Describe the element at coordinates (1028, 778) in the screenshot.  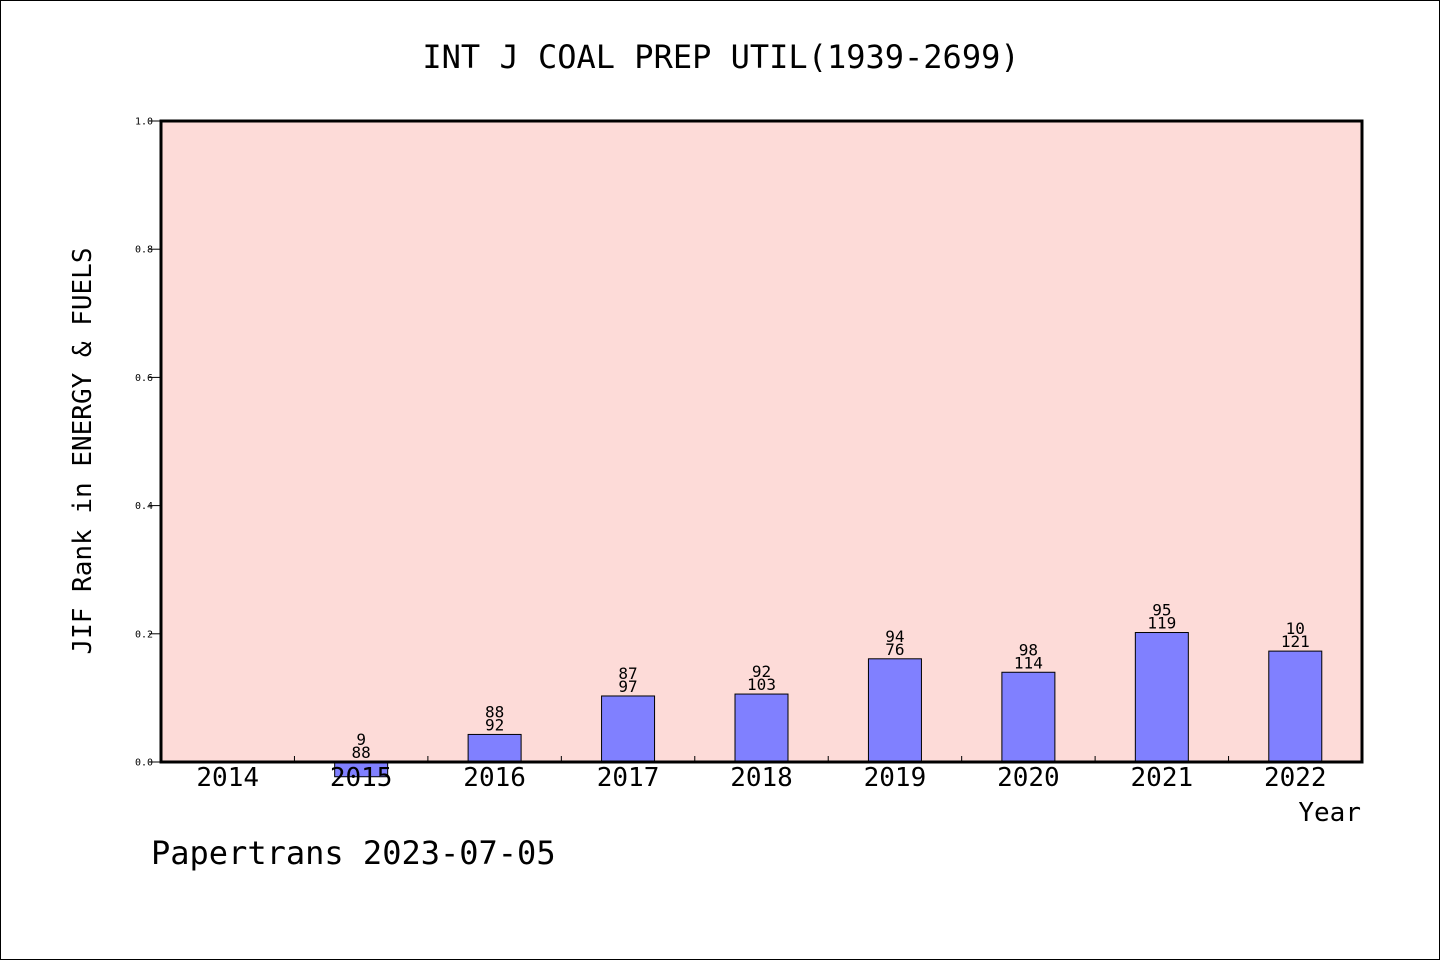
I see `x-tick-label: 2020` at that location.